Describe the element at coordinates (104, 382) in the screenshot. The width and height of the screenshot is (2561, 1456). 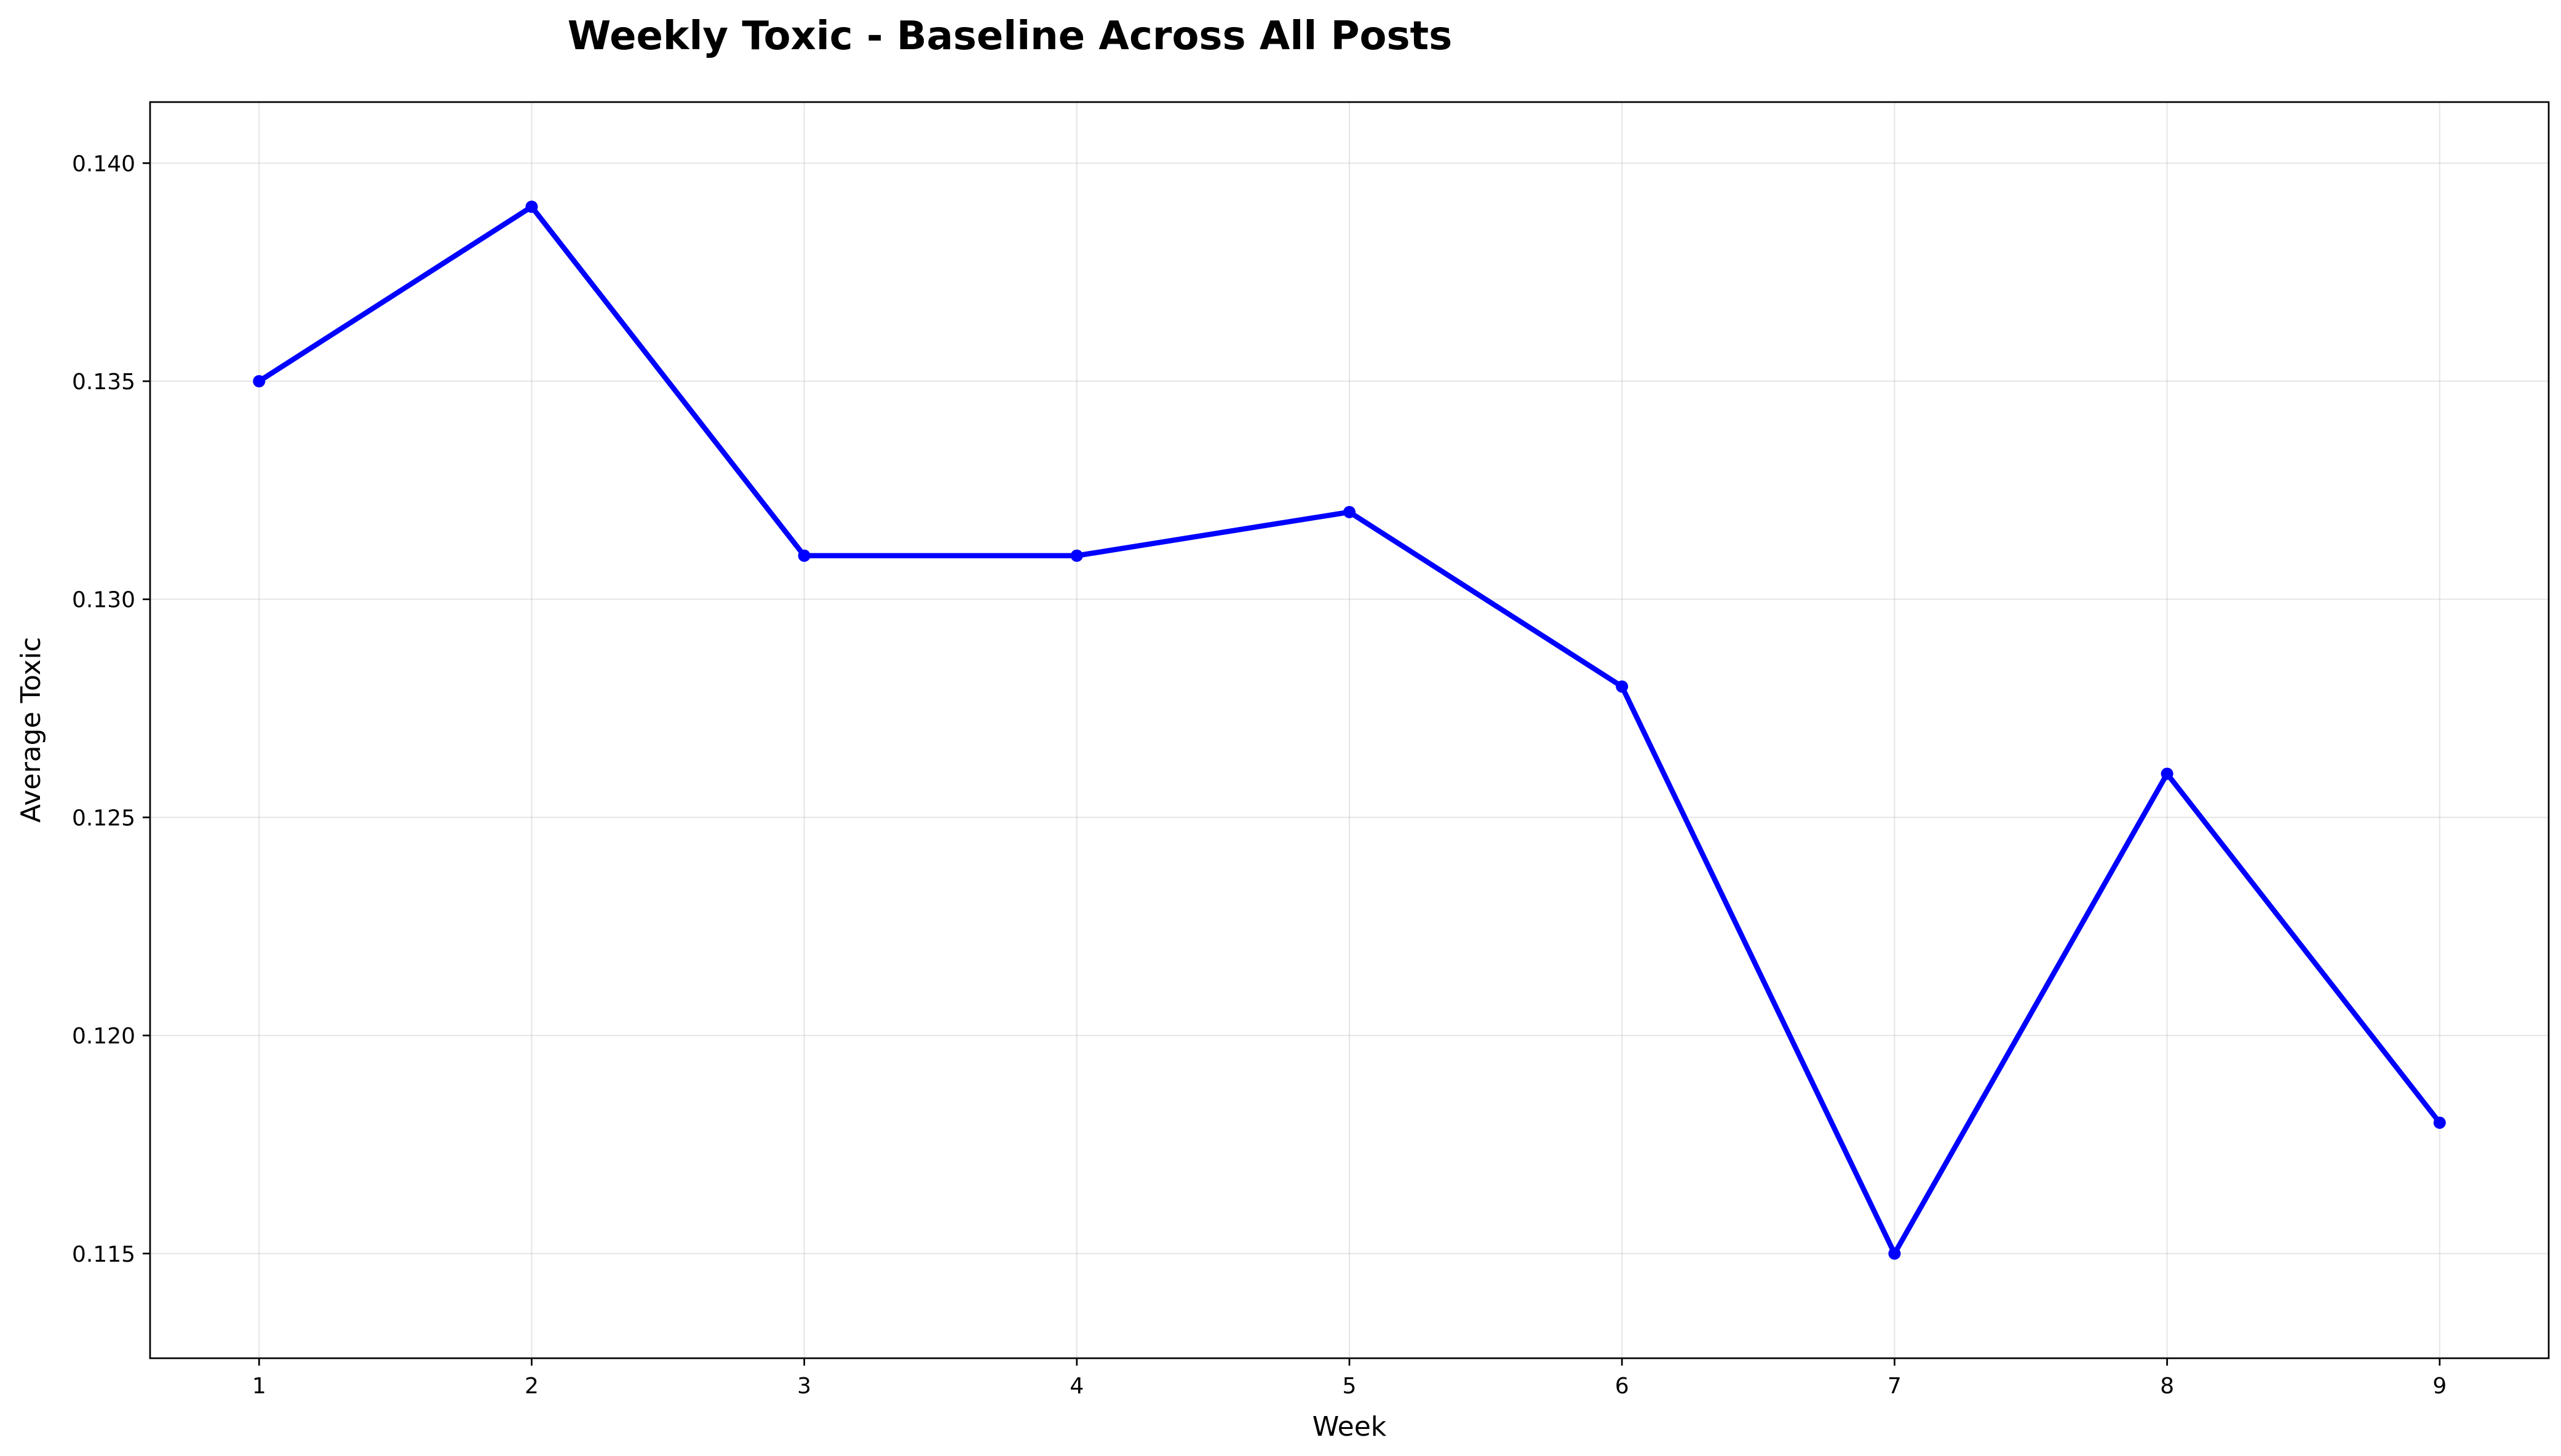
I see `y-tick-label: 0.135` at that location.